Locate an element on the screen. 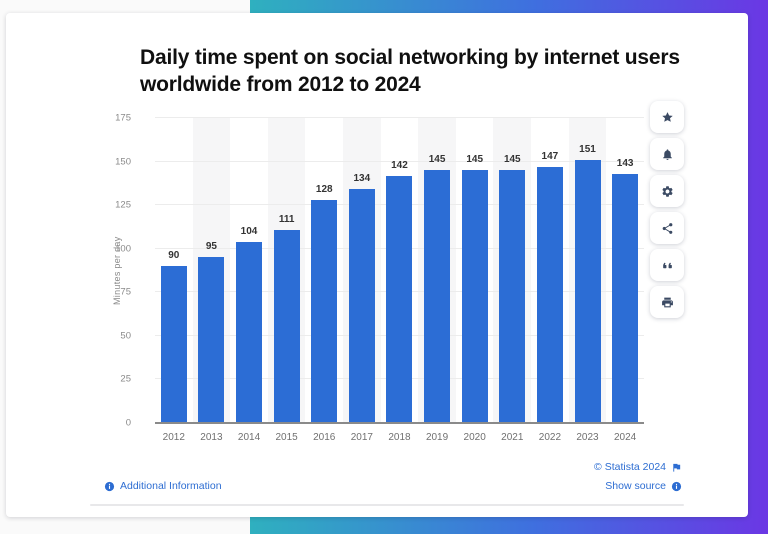 The image size is (768, 534). bar-value-label: 128 is located at coordinates (324, 189).